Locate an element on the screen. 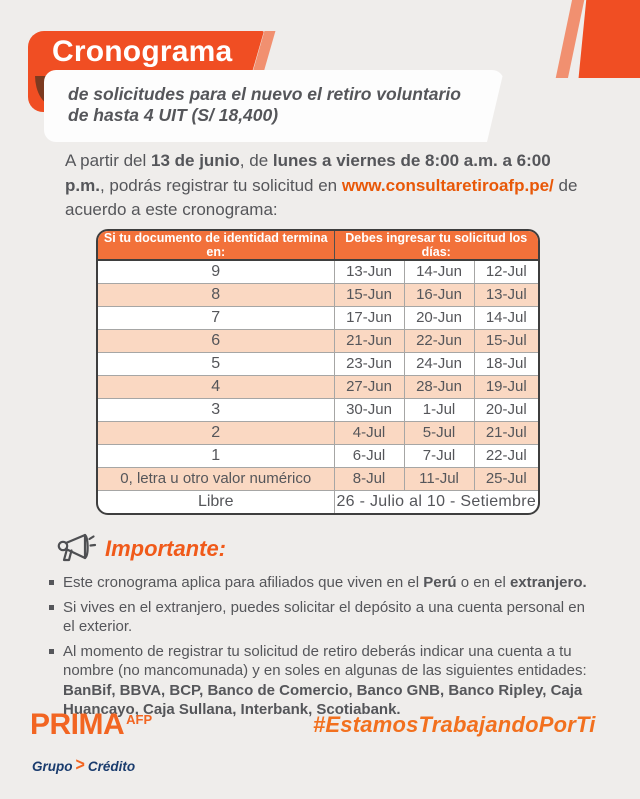  importante-header: Importante: is located at coordinates (141, 549).